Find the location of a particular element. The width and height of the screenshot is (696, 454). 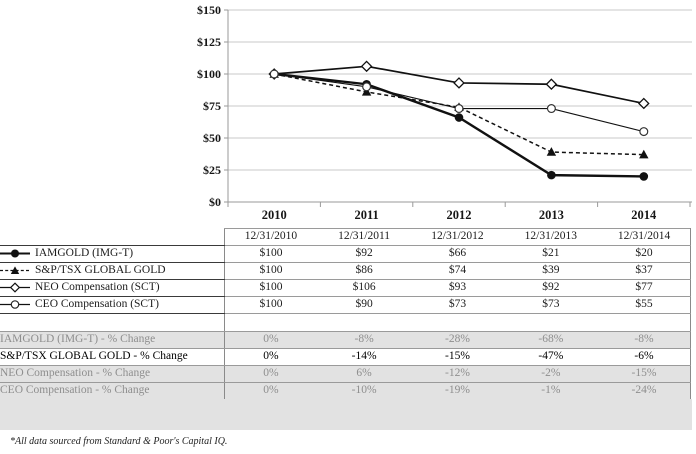

table-spacer-row is located at coordinates (346, 322).